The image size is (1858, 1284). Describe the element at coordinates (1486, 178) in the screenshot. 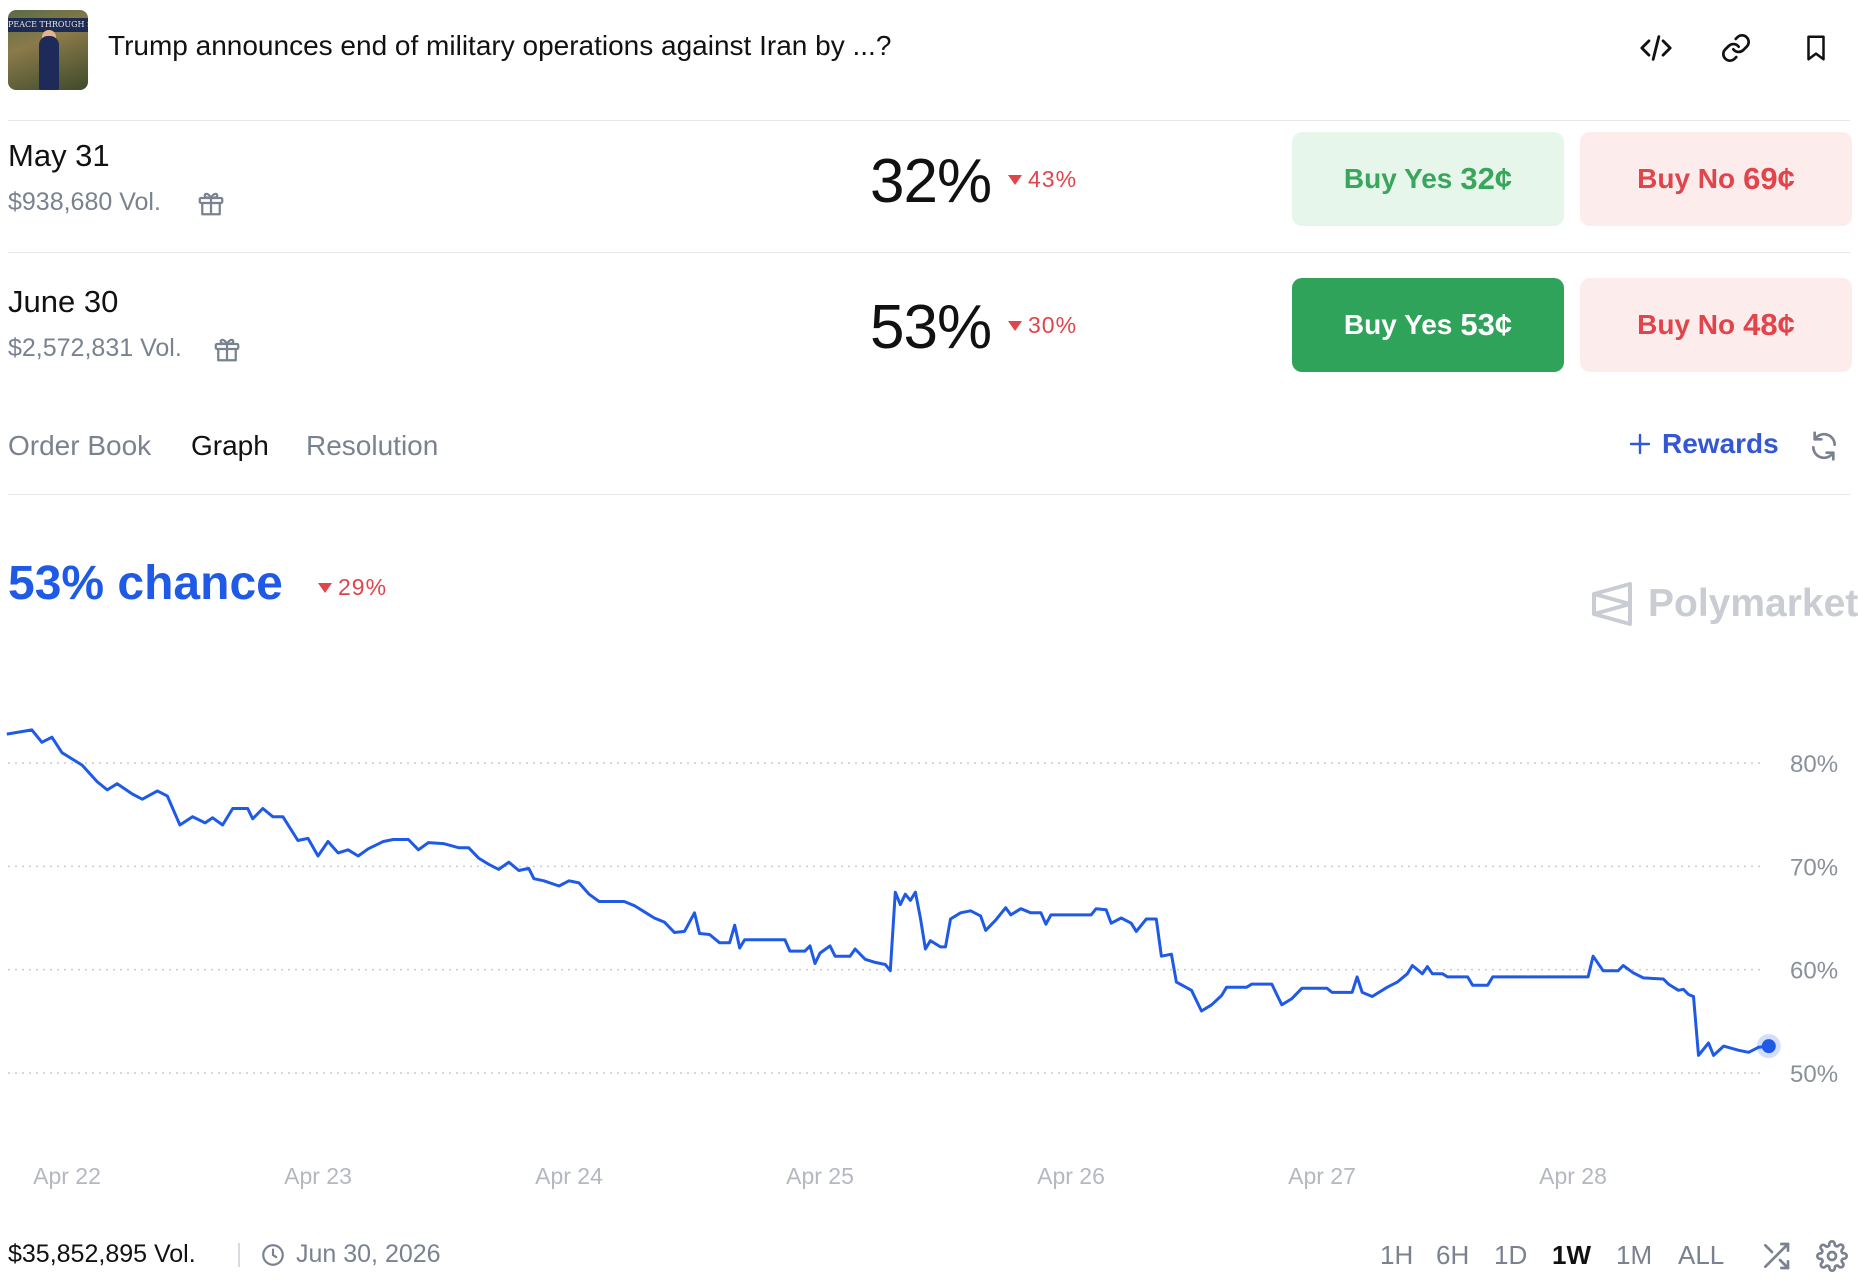

I see `buy-yes-price: 32¢` at that location.